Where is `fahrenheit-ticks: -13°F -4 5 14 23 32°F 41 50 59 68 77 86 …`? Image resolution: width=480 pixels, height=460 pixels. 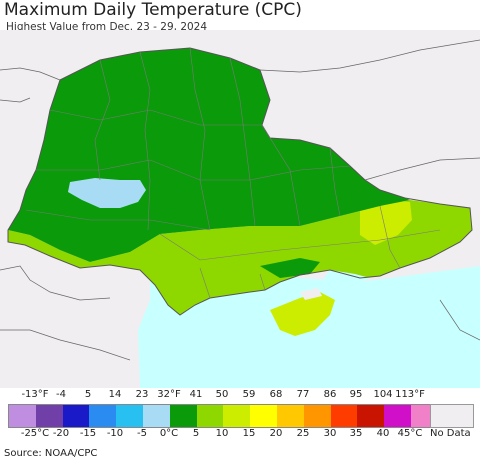
fahrenheit-ticks: -13°F -4 5 14 23 32°F 41 50 59 68 77 86 … is located at coordinates (240, 395).